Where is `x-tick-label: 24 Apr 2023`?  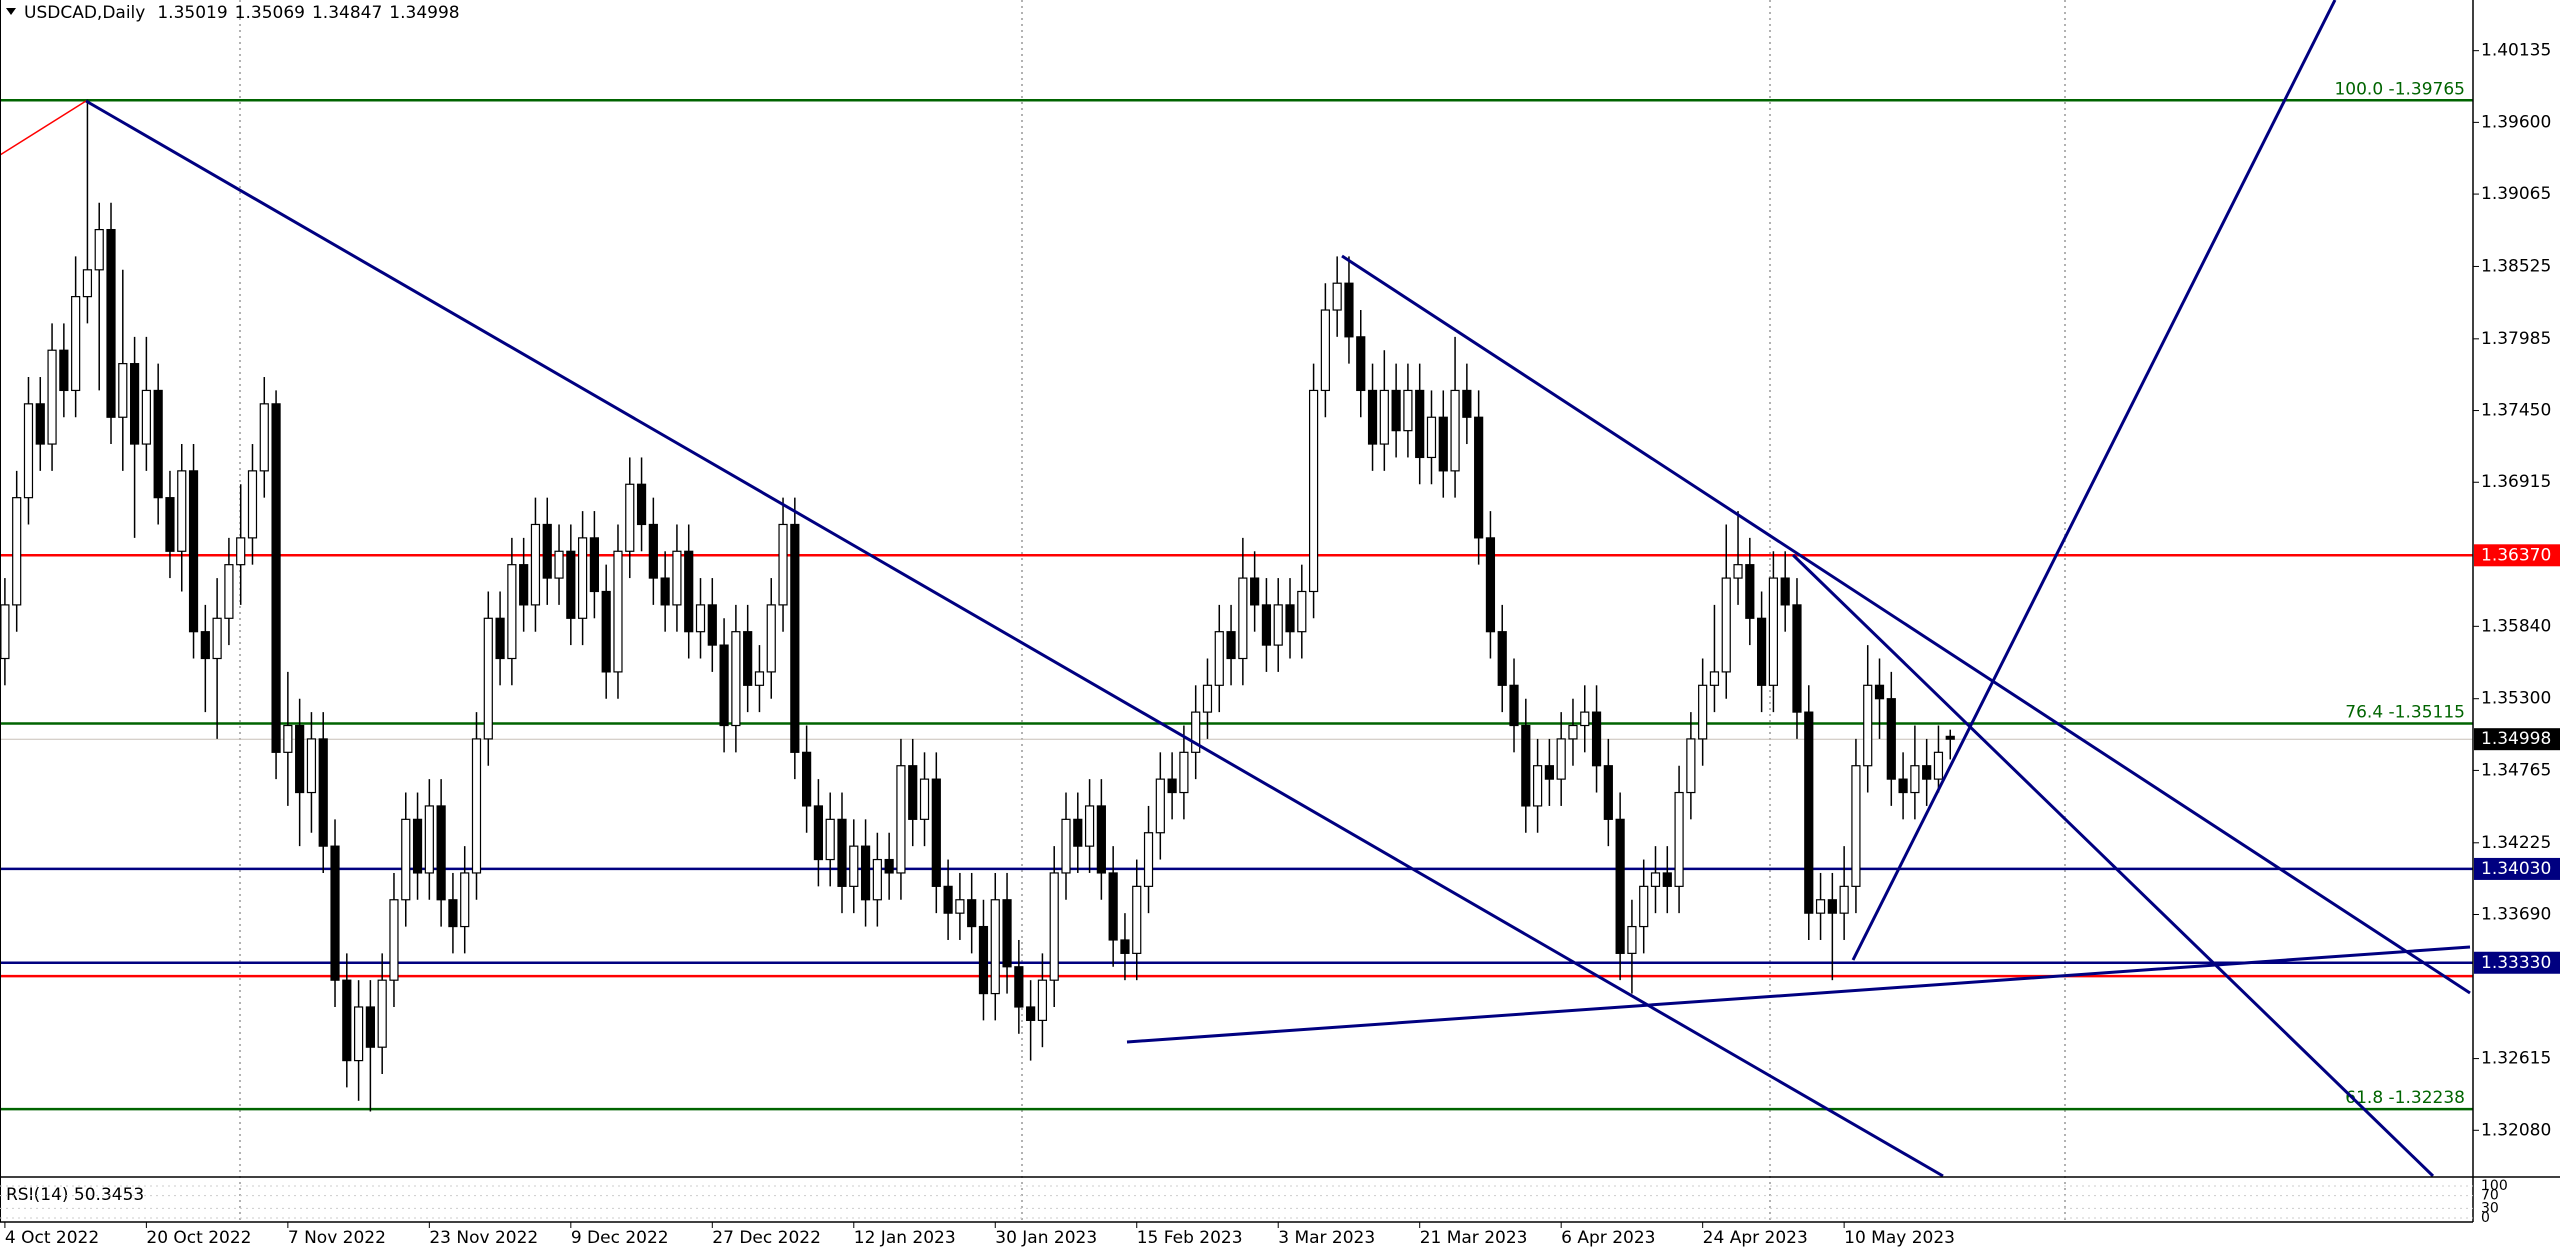
x-tick-label: 24 Apr 2023 is located at coordinates (1755, 1238).